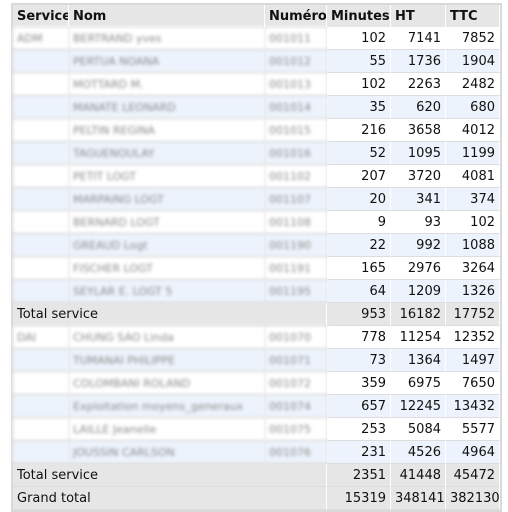  I want to click on ttc-cell: 5577, so click(473, 429).